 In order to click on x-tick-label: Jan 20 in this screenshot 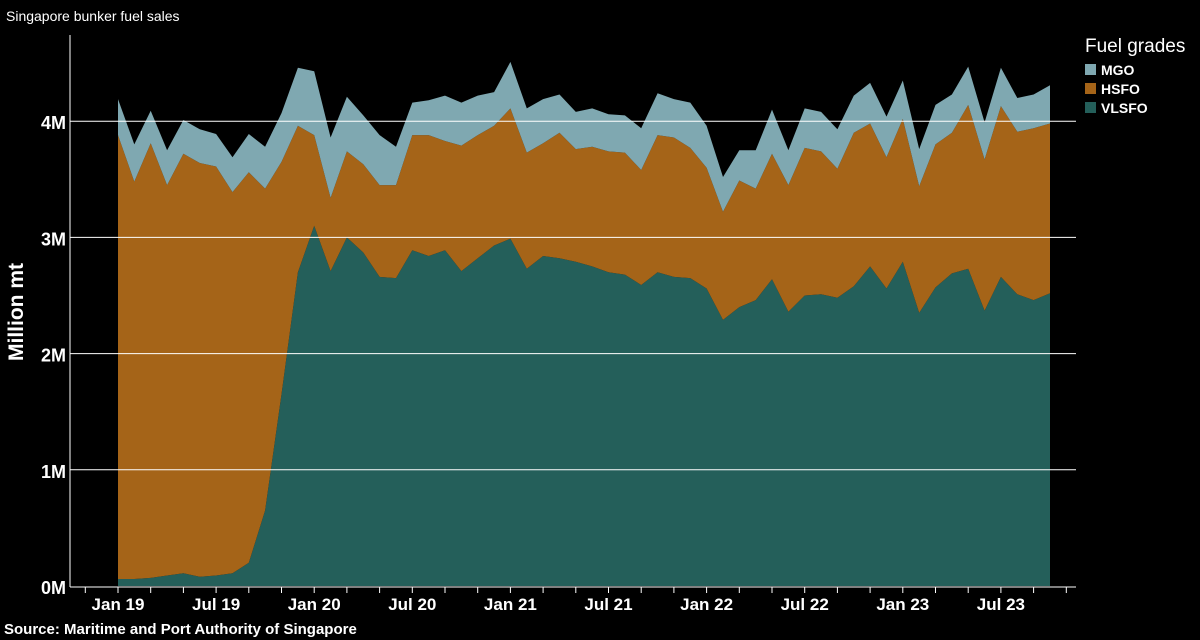, I will do `click(314, 604)`.